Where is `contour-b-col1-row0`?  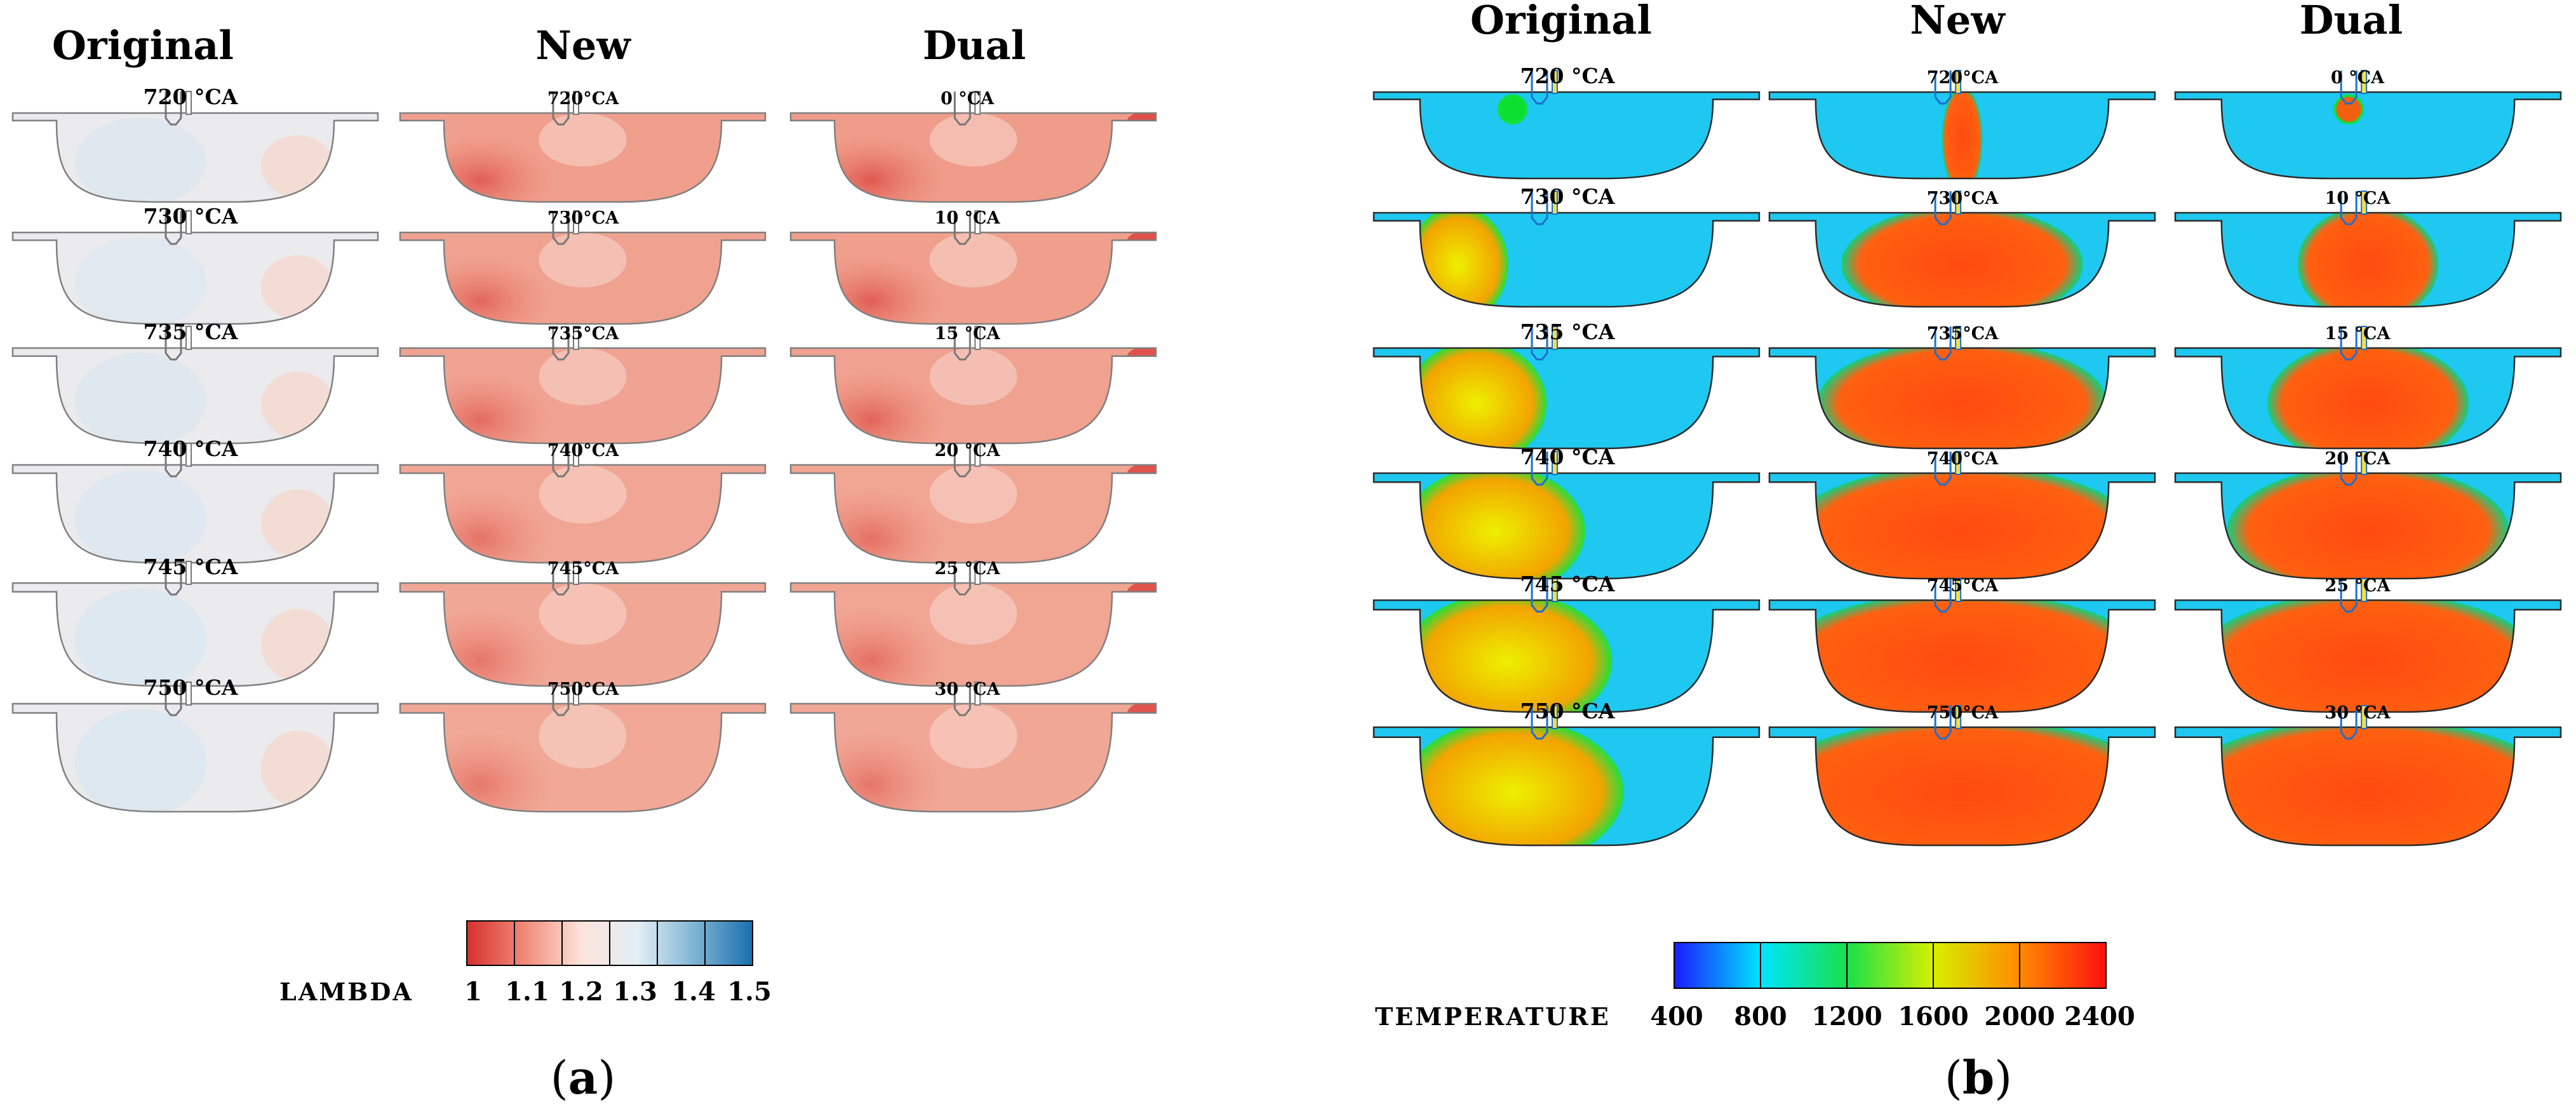 contour-b-col1-row0 is located at coordinates (1962, 125).